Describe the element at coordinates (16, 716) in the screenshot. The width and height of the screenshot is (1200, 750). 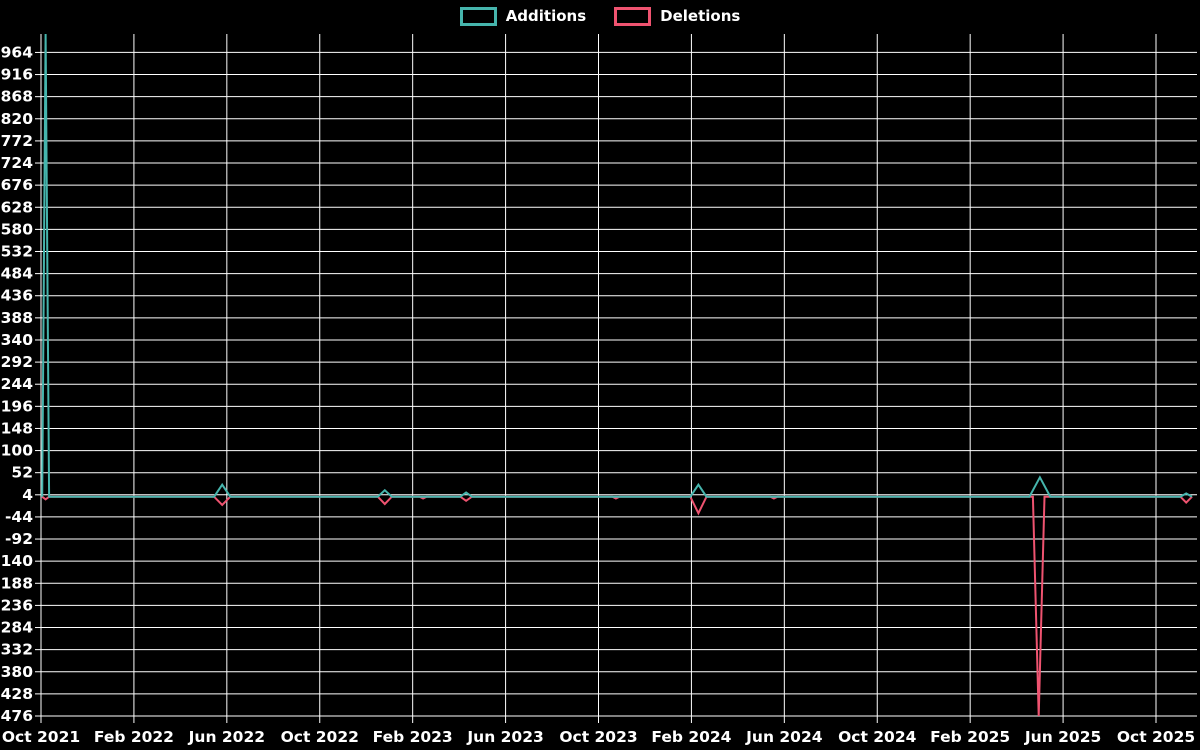
I see `svg-text: -476` at that location.